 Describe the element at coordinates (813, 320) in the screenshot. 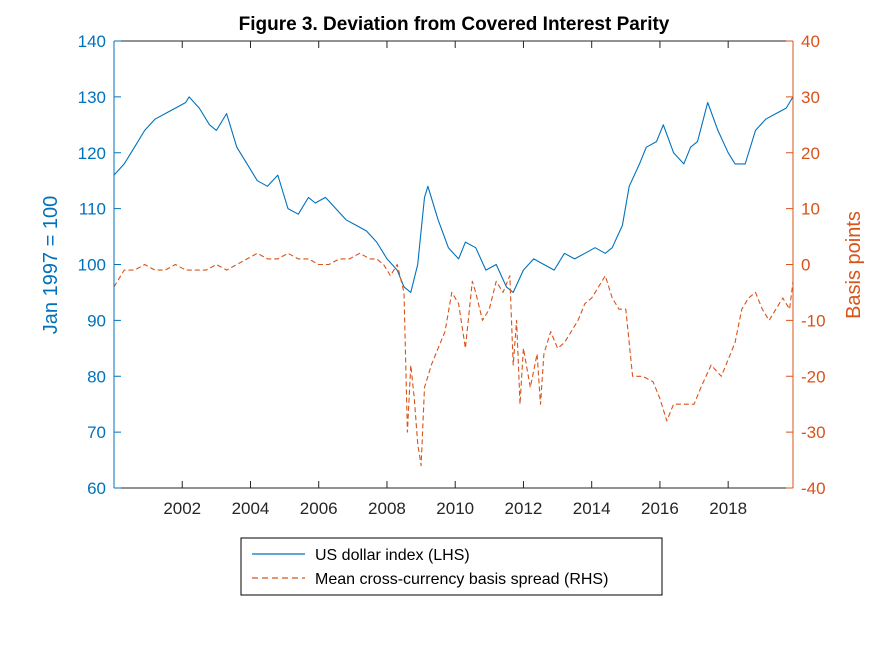

I see `y-right-tick-label: -10` at that location.